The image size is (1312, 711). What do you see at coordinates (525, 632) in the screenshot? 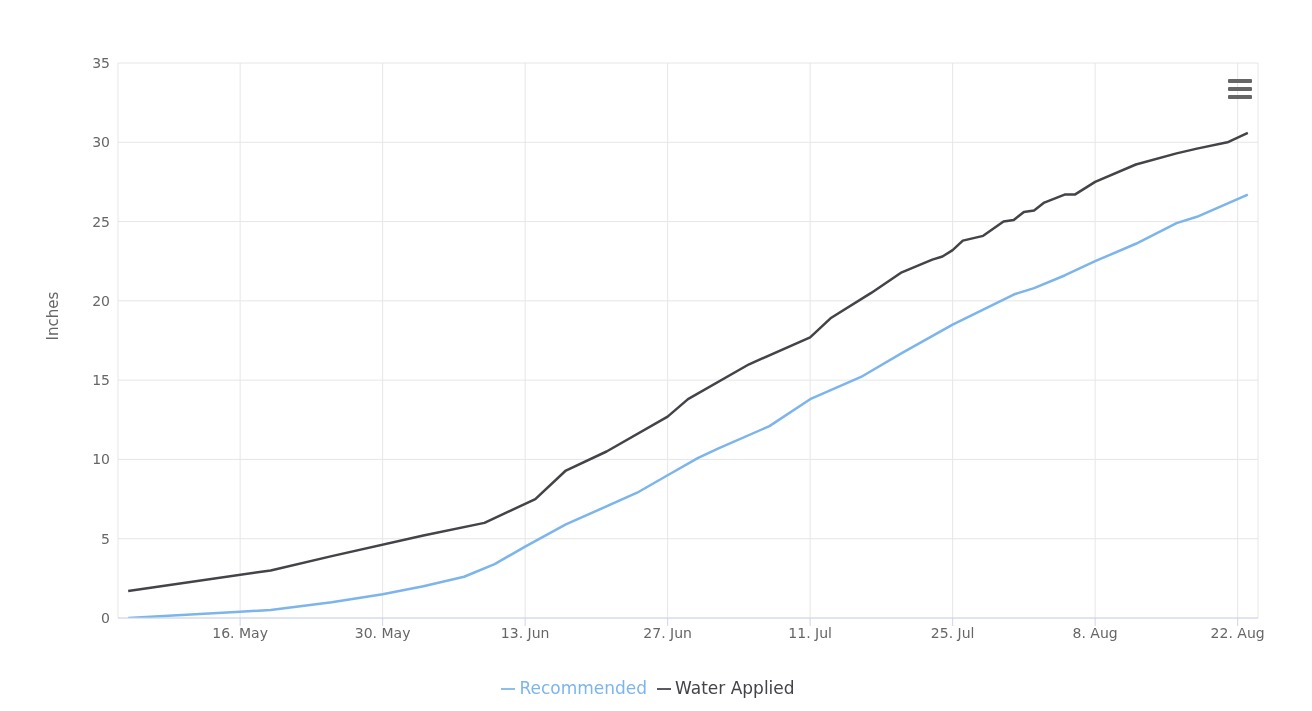
I see `x-tick-label: 13. Jun` at bounding box center [525, 632].